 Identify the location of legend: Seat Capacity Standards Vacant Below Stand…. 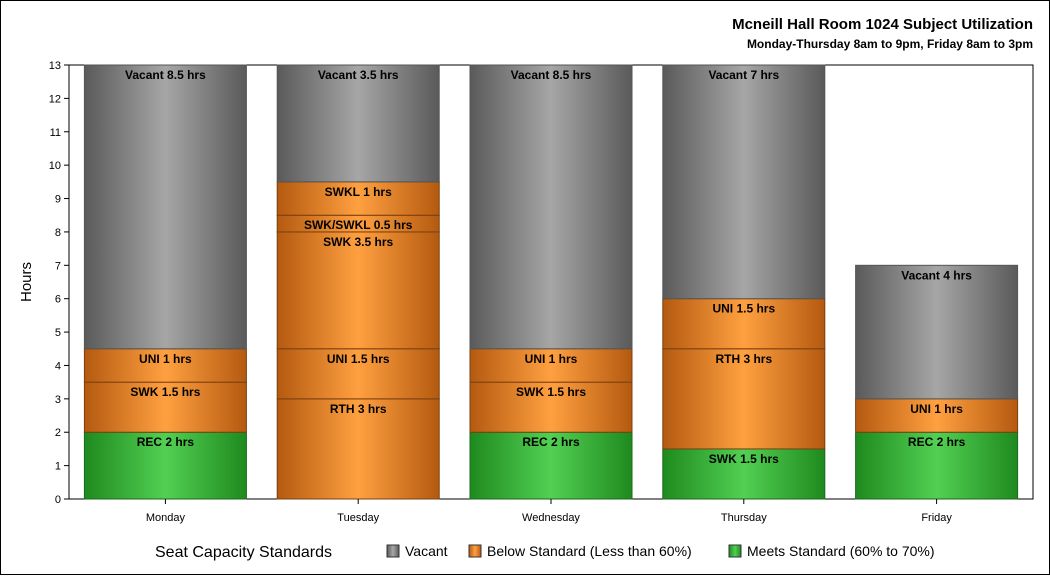
(545, 552).